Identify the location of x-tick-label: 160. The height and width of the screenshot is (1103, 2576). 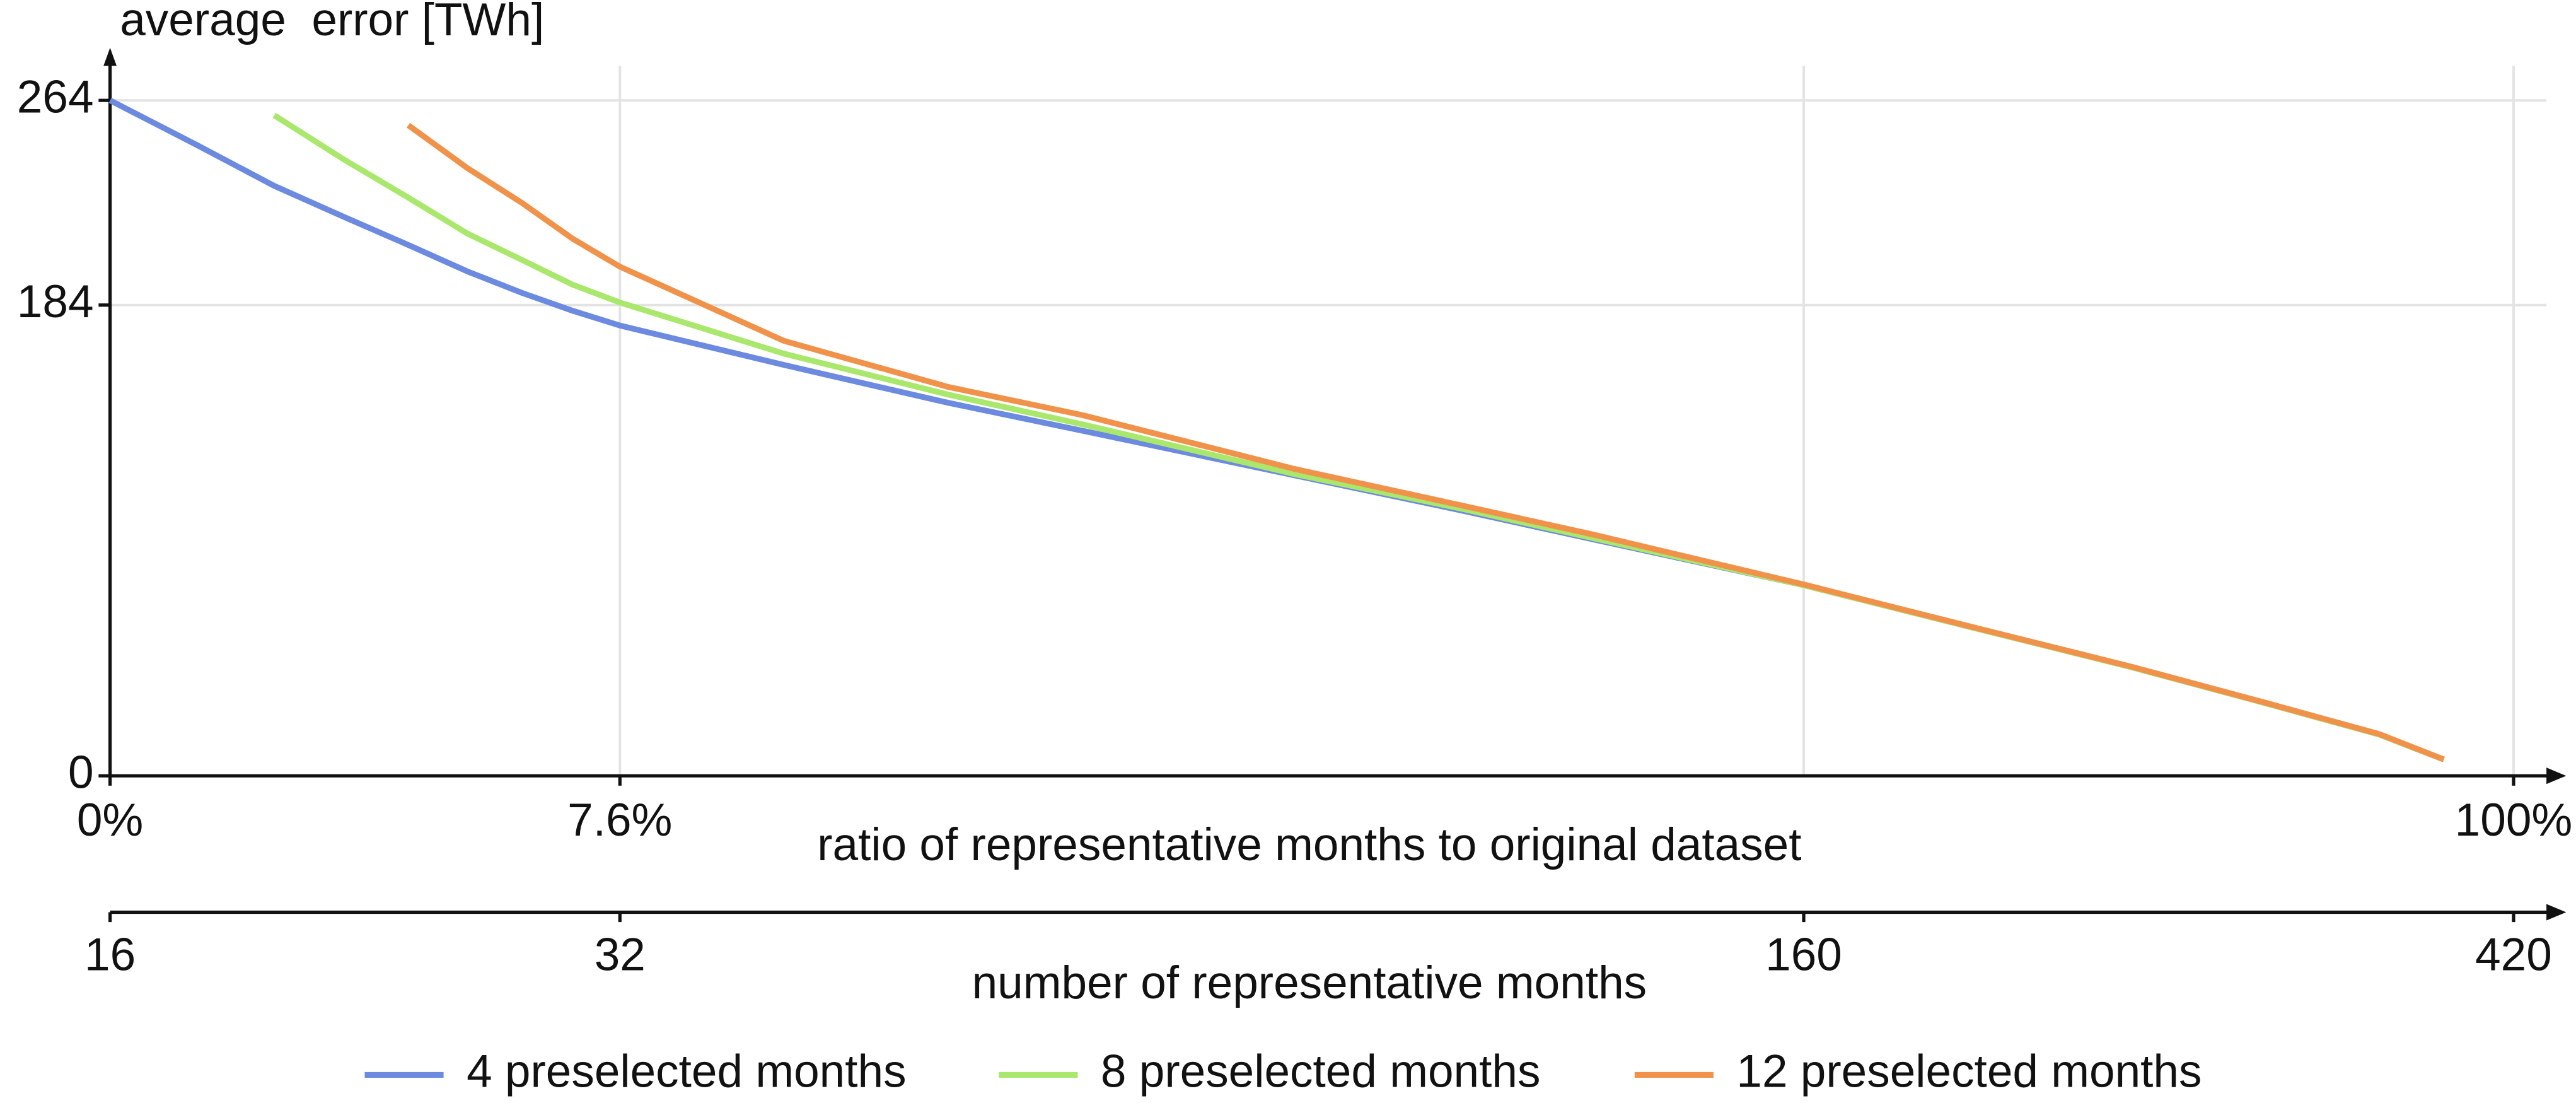
(1804, 955).